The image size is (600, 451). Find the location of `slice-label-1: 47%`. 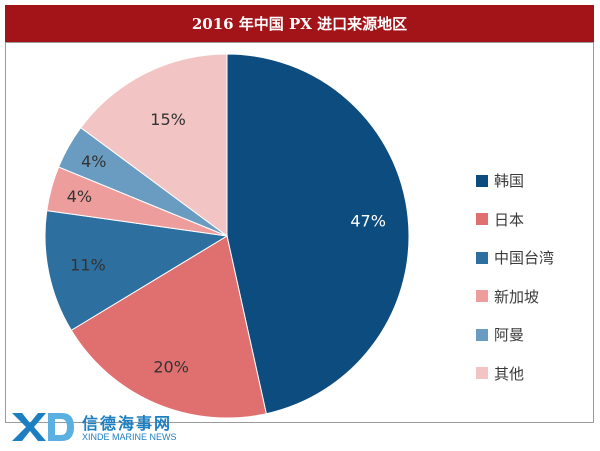

slice-label-1: 47% is located at coordinates (368, 221).